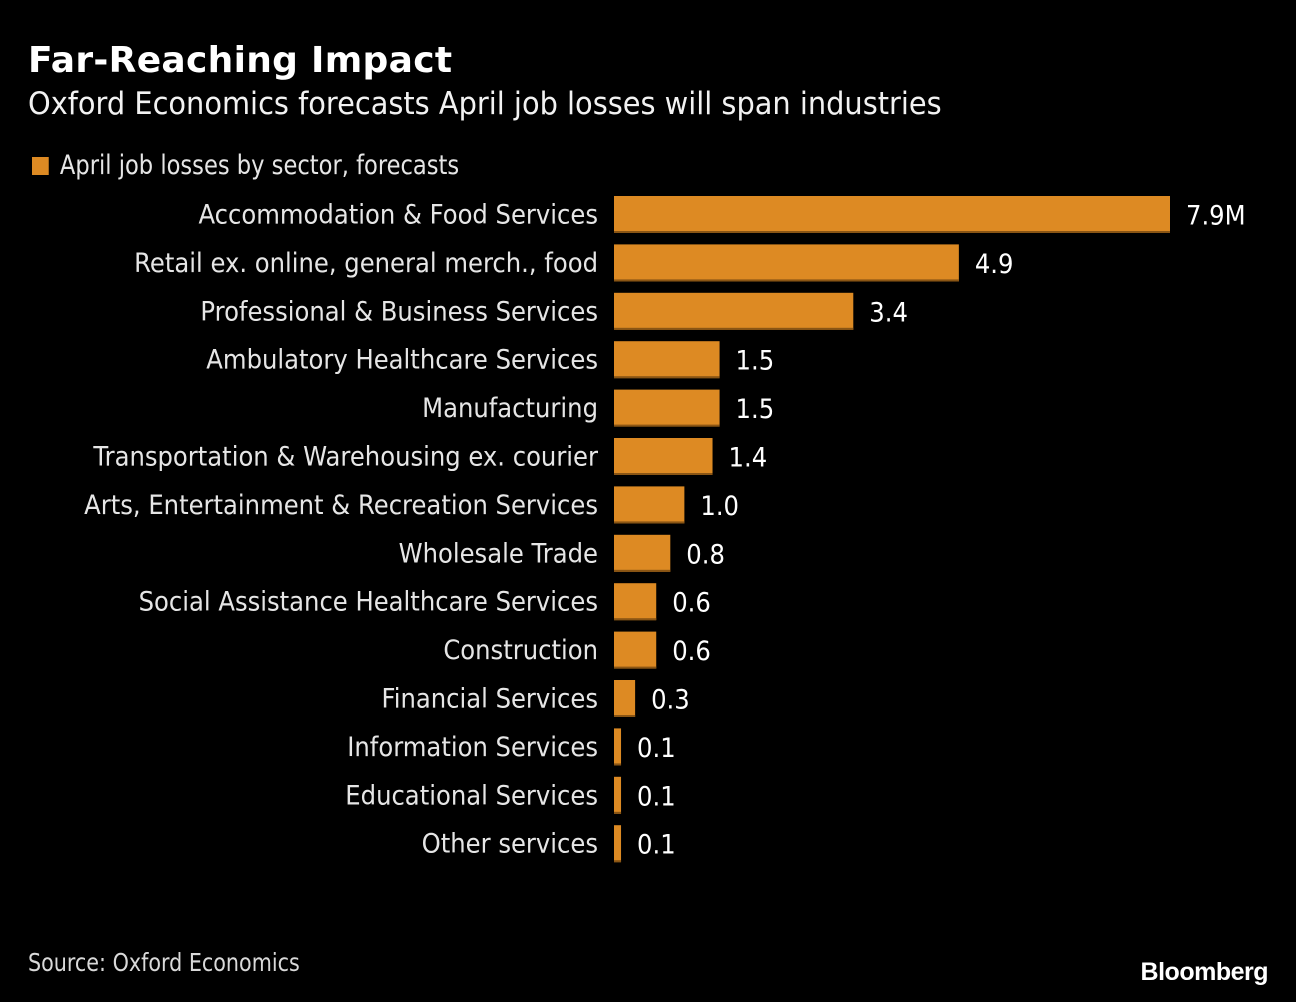 This screenshot has height=1002, width=1296. I want to click on legend: April job losses by sector, forecasts, so click(245, 165).